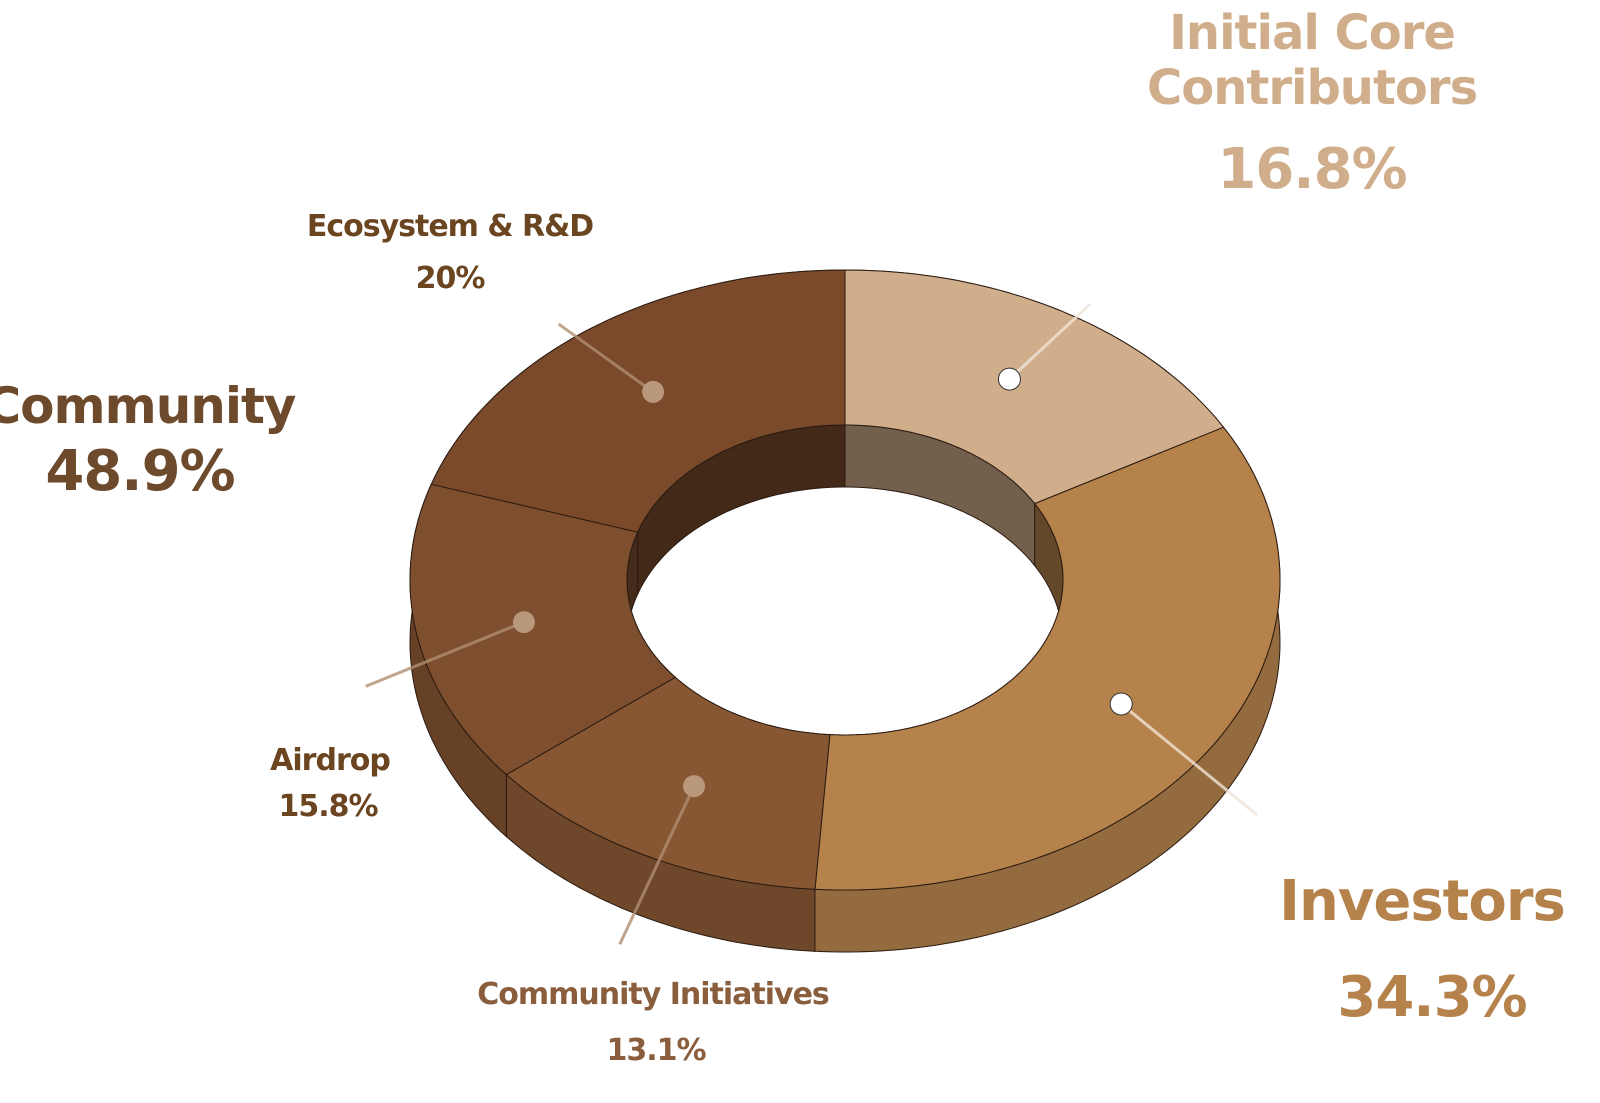 This screenshot has height=1103, width=1600. What do you see at coordinates (638, 401) in the screenshot?
I see `slice` at bounding box center [638, 401].